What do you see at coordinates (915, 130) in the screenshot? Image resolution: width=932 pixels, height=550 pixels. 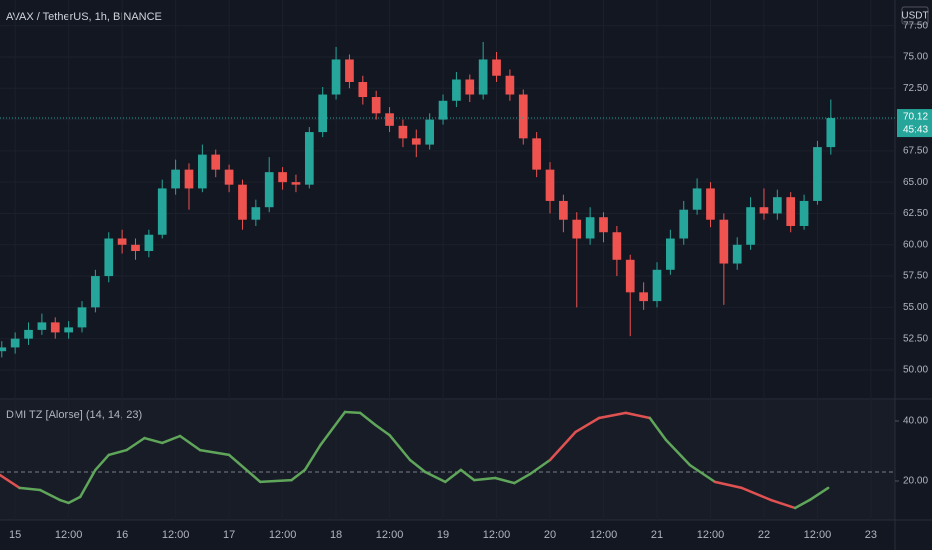 I see `countdown-label: 45:43` at bounding box center [915, 130].